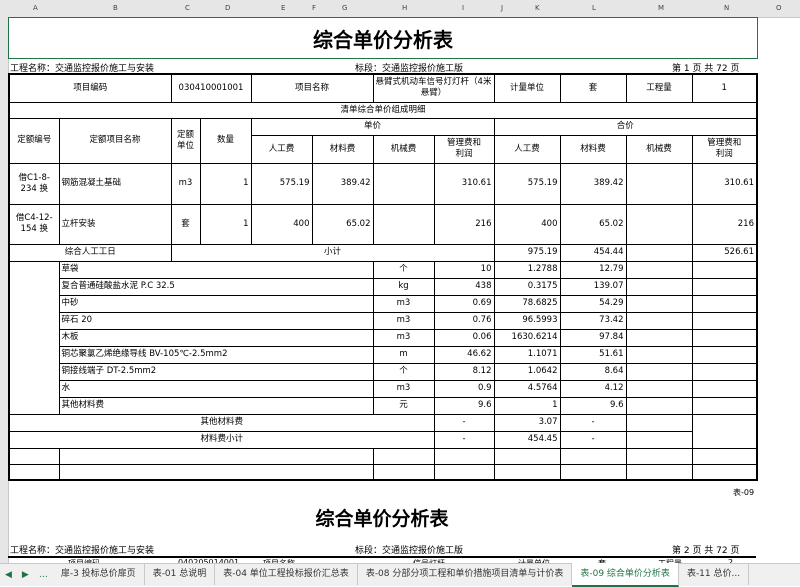 The height and width of the screenshot is (587, 800). What do you see at coordinates (502, 8) in the screenshot?
I see `column-header-J: J` at bounding box center [502, 8].